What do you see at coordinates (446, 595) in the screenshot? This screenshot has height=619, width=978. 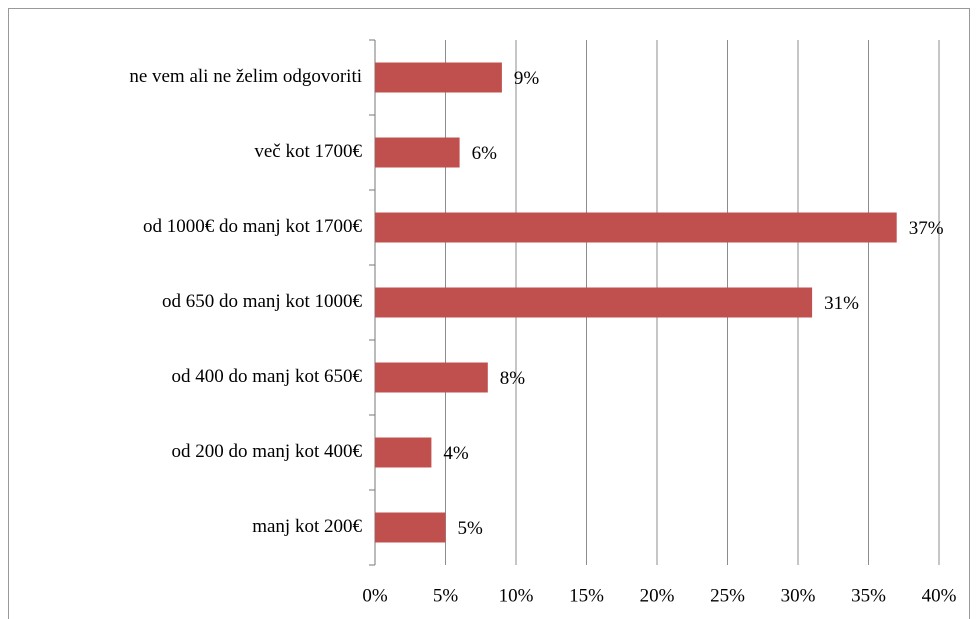 I see `x-tick-label: 5%` at bounding box center [446, 595].